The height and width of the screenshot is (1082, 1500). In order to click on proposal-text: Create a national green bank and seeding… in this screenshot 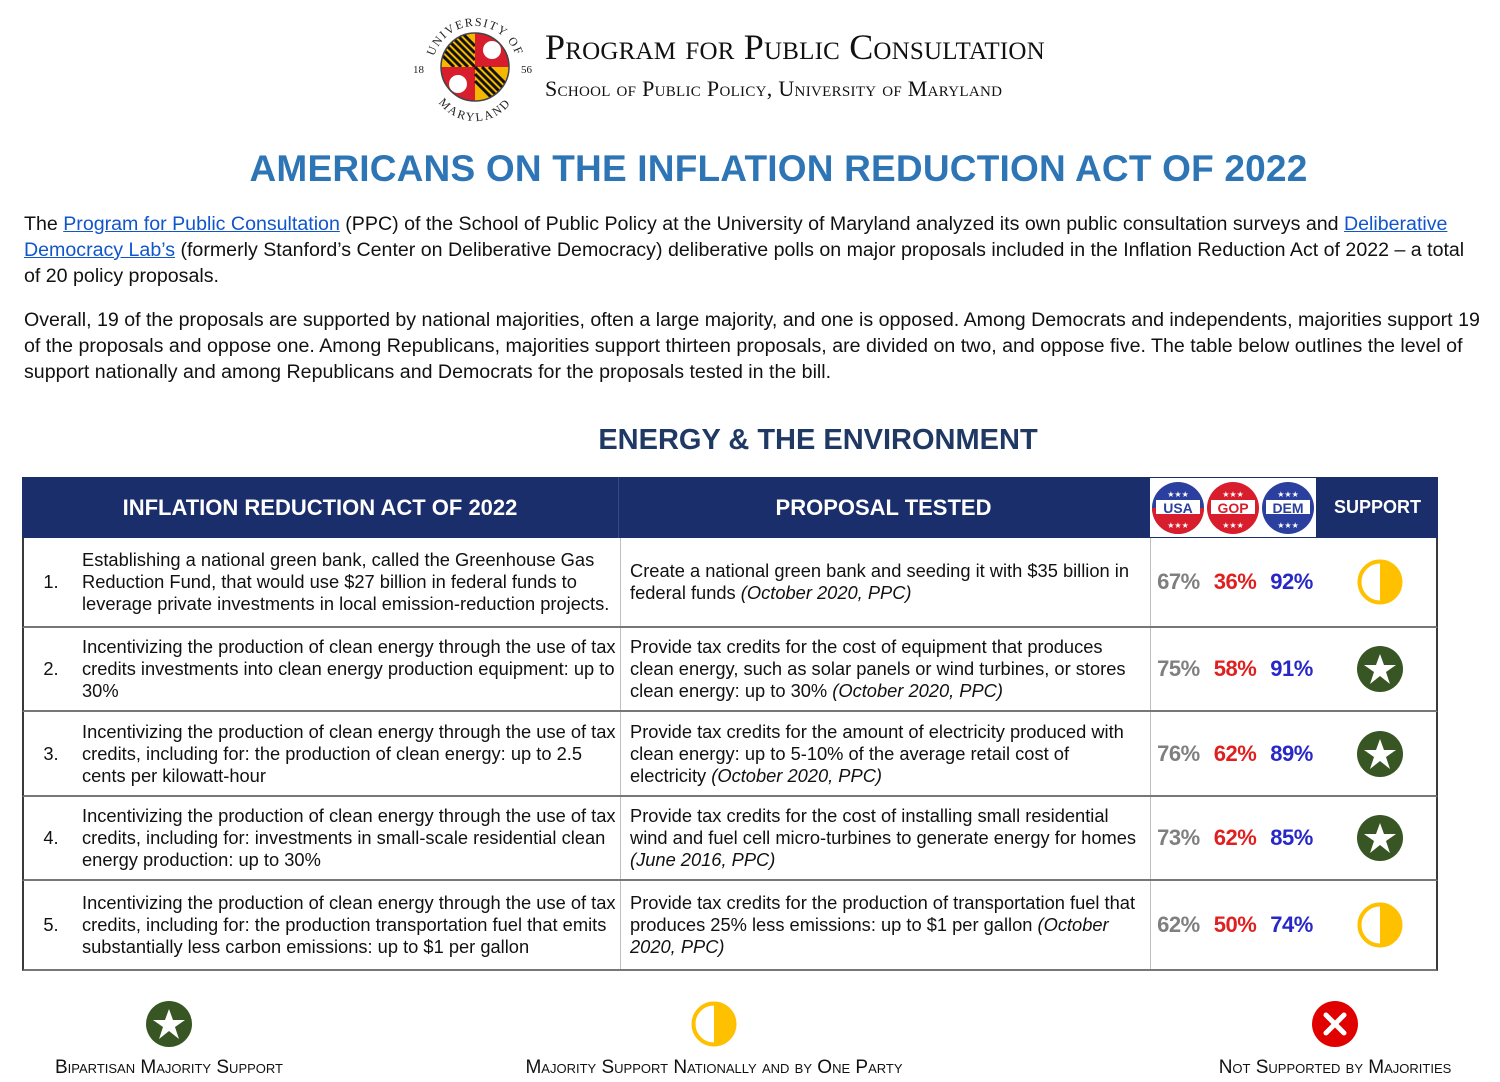, I will do `click(890, 582)`.